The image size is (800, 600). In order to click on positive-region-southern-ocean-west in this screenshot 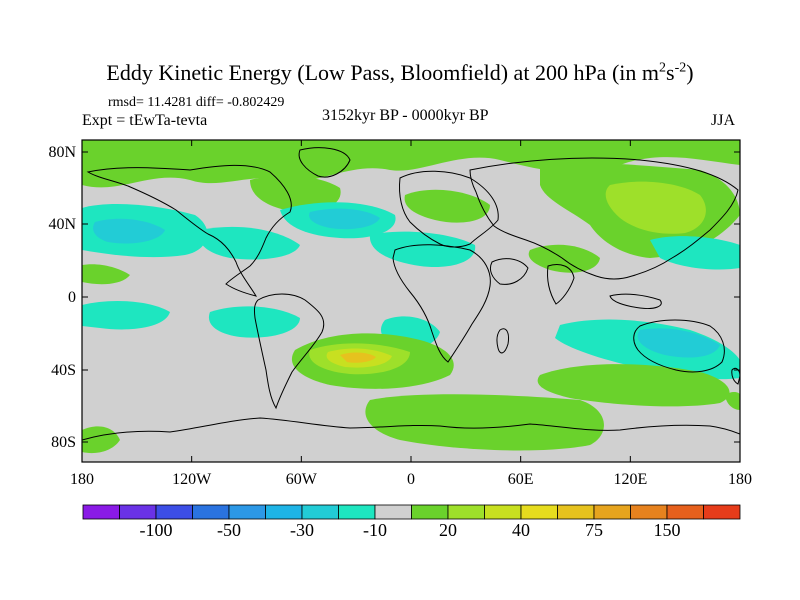, I will do `click(101, 440)`.